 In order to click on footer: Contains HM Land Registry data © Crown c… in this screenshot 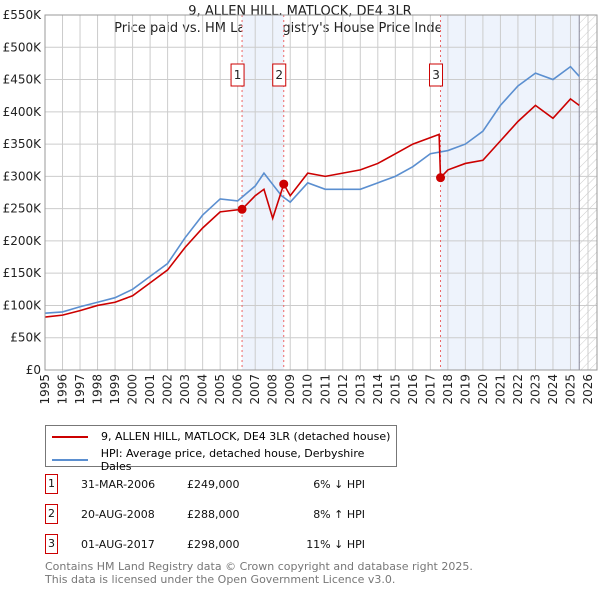, I will do `click(259, 573)`.